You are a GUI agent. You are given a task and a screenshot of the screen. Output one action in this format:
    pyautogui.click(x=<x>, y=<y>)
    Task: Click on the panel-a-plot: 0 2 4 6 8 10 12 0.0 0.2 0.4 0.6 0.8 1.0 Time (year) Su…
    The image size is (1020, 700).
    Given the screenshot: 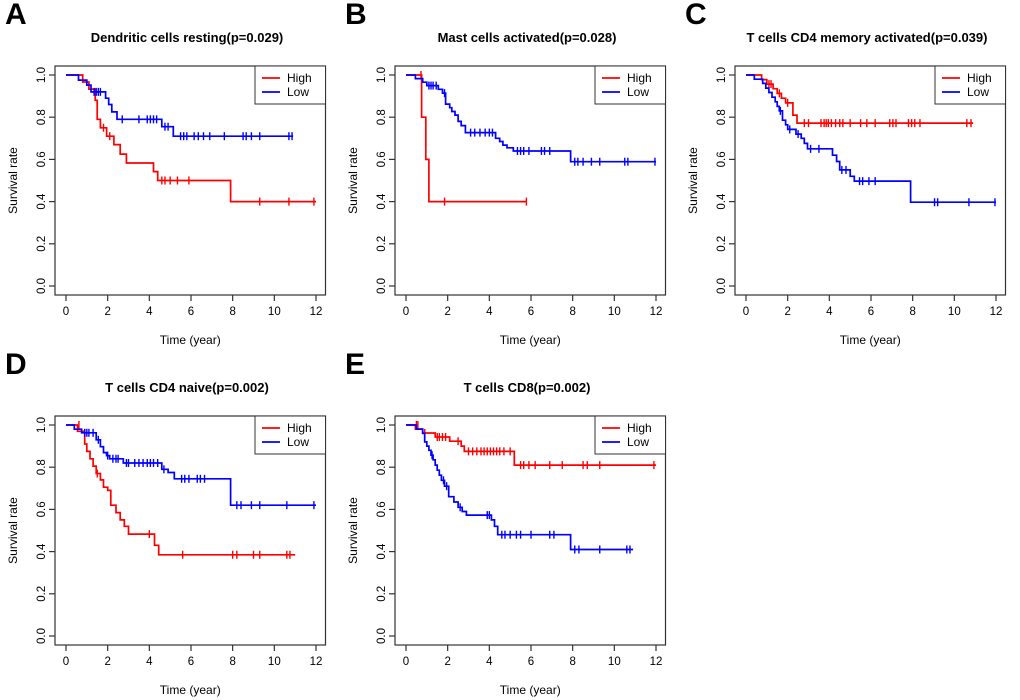 What is the action you would take?
    pyautogui.click(x=166, y=206)
    